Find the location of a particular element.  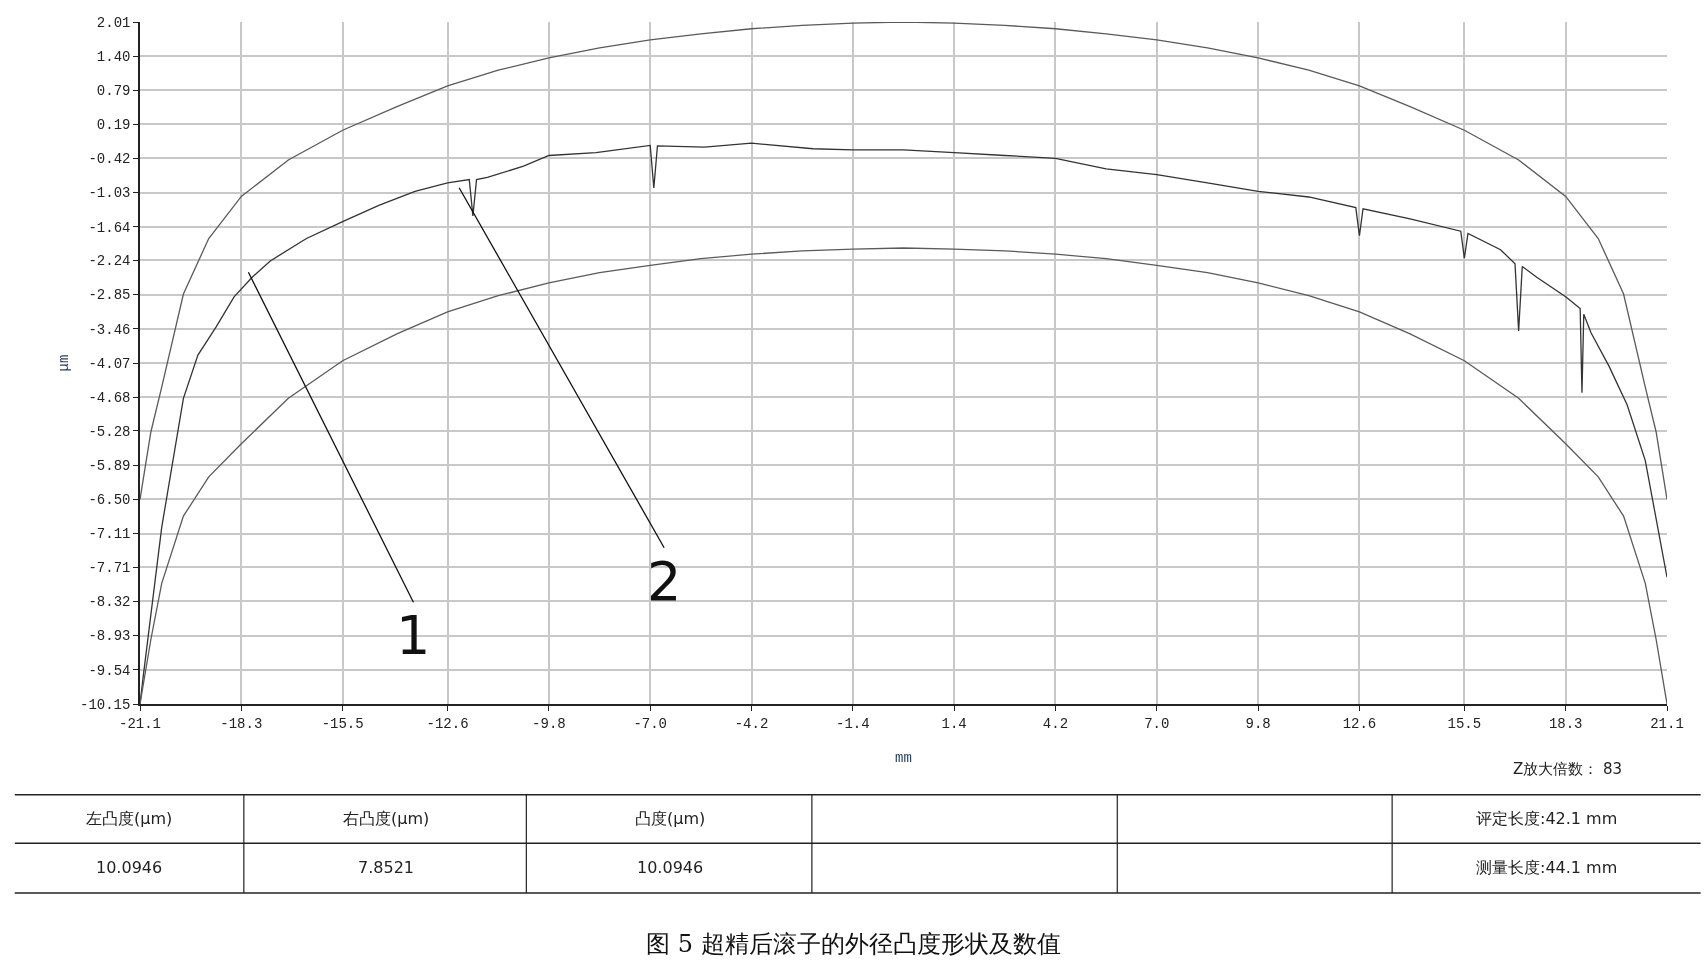

x-tick-label: -4.2 is located at coordinates (751, 723).